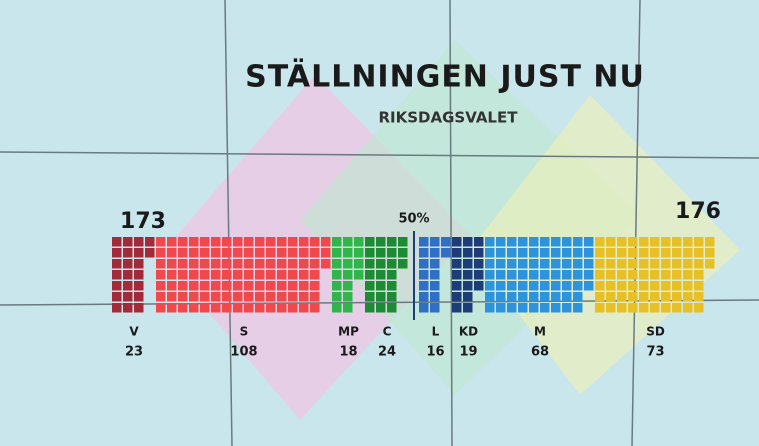 The image size is (759, 446). I want to click on chart-title: STÄLLNINGEN JUST NU, so click(445, 77).